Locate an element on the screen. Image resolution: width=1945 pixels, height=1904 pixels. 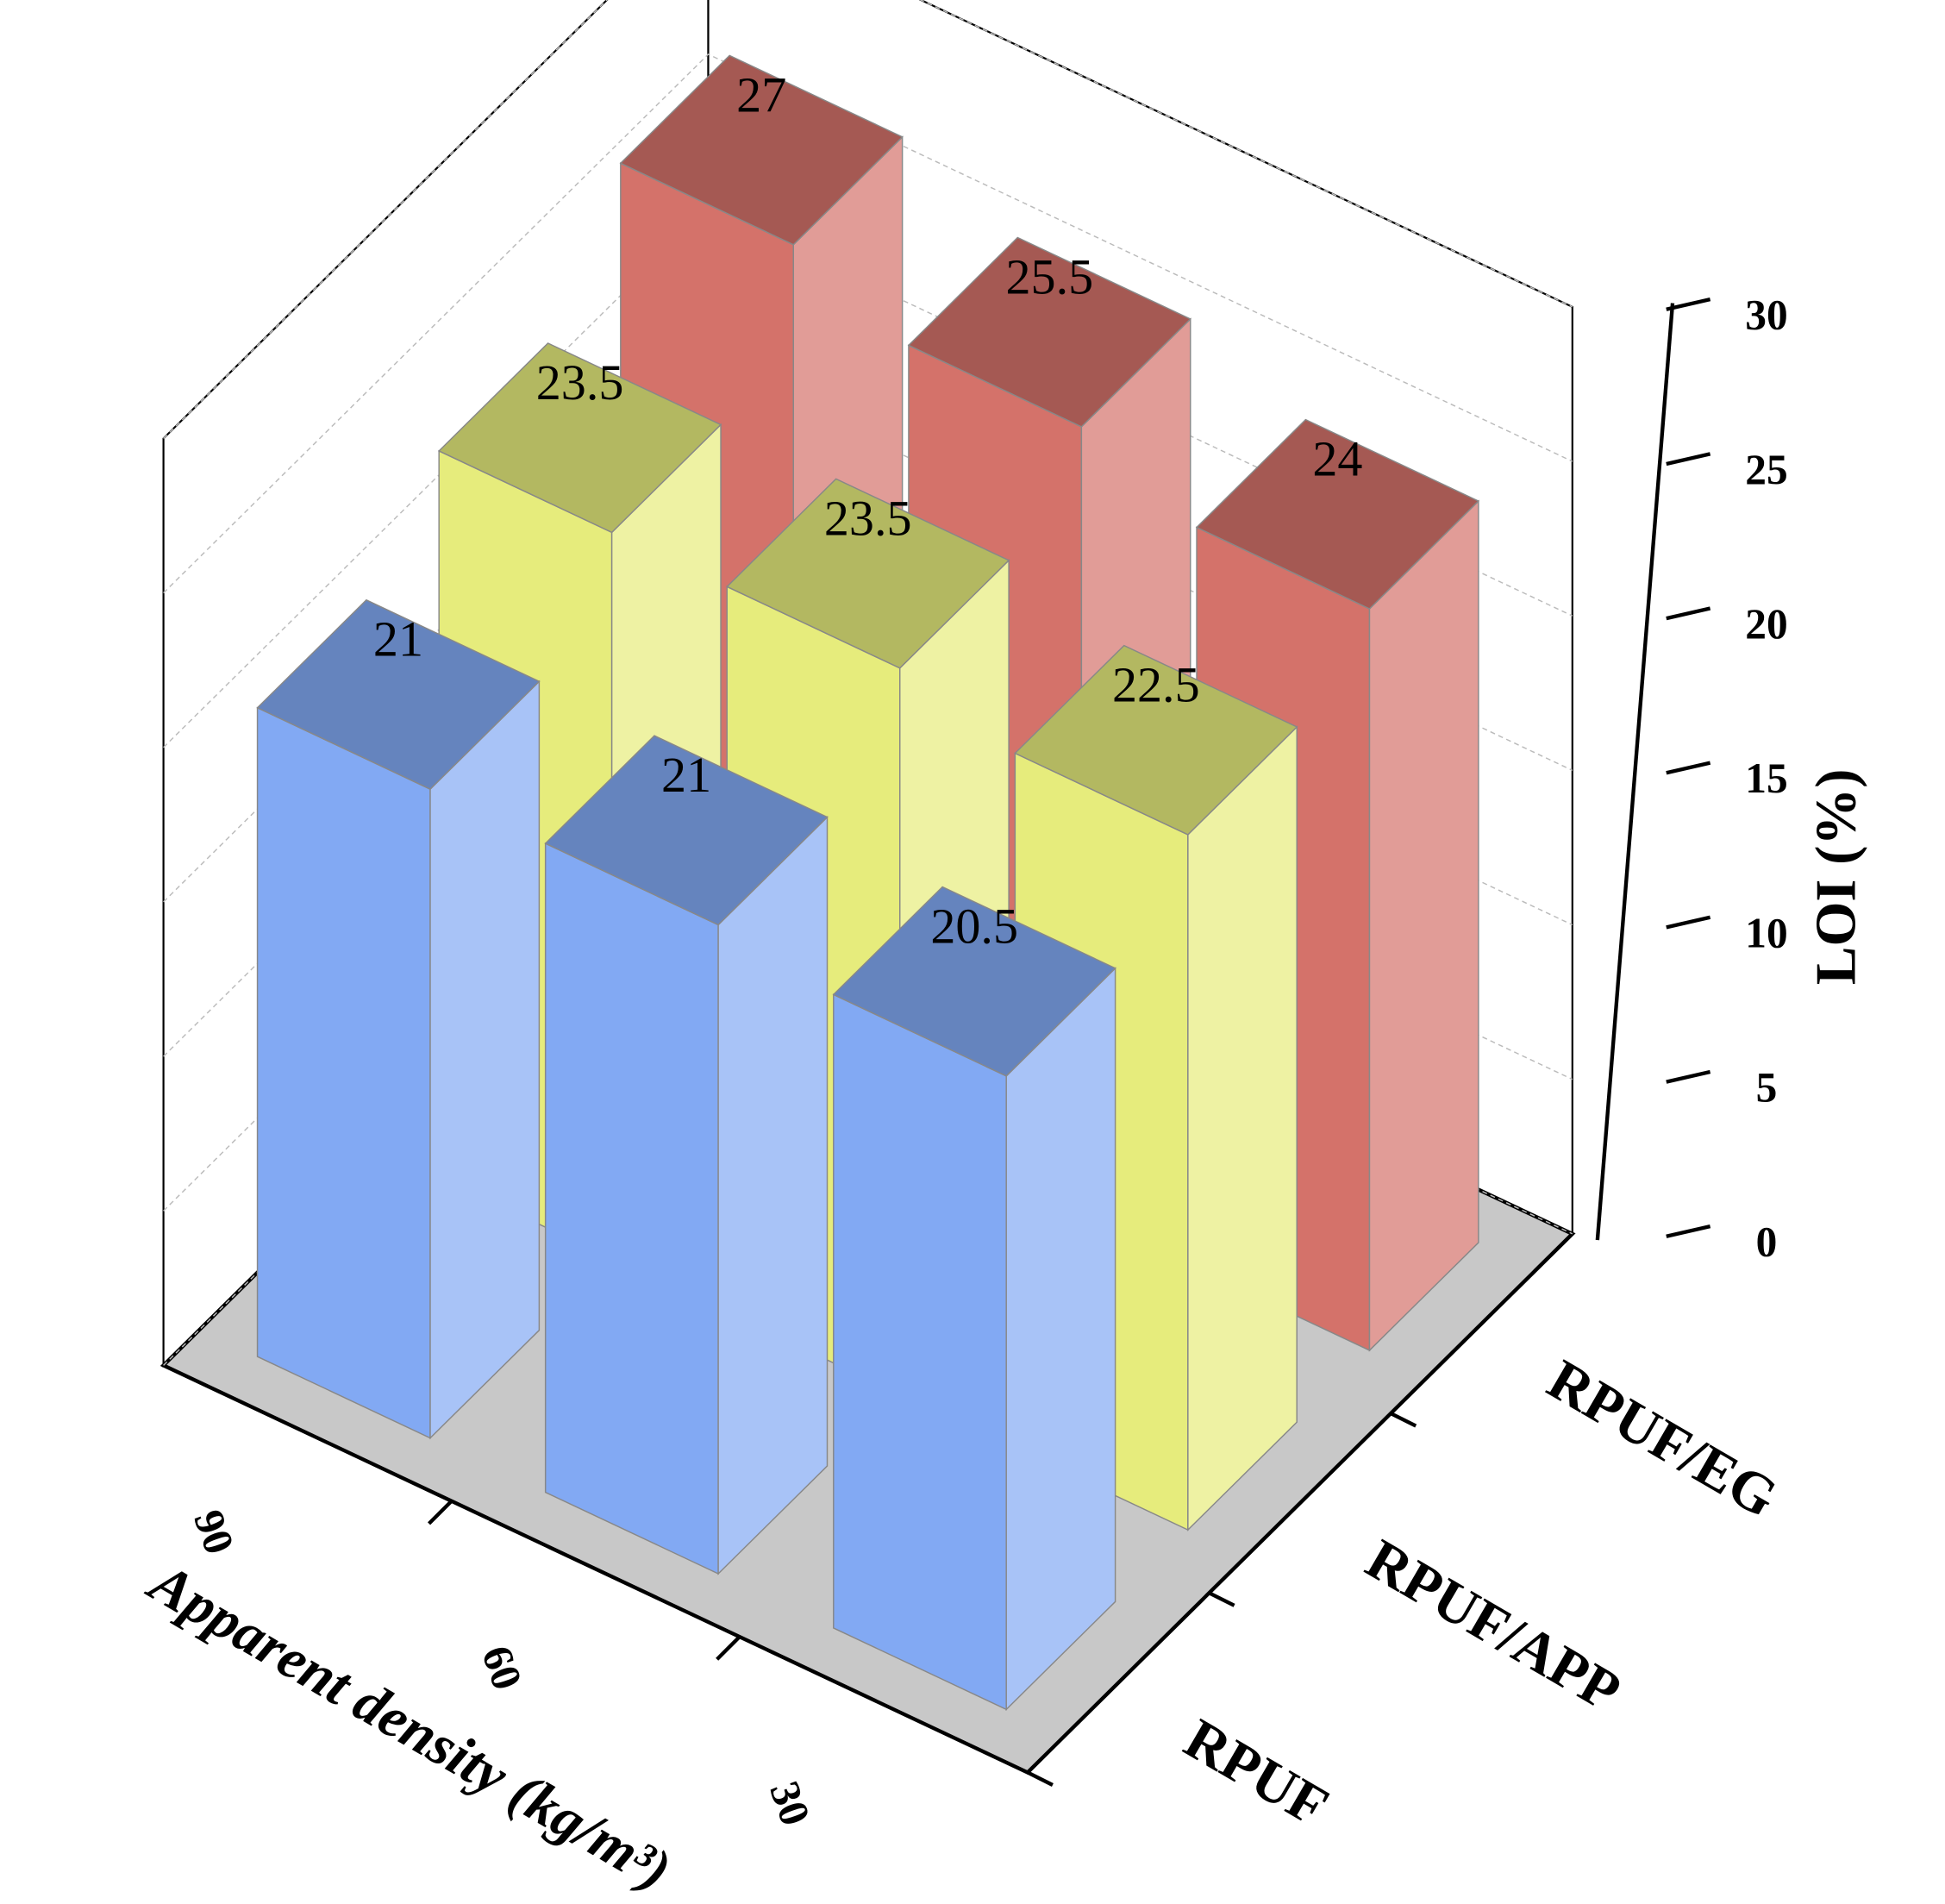
x-axis-title: Apparent density (kg/m³) is located at coordinates (408, 1726).